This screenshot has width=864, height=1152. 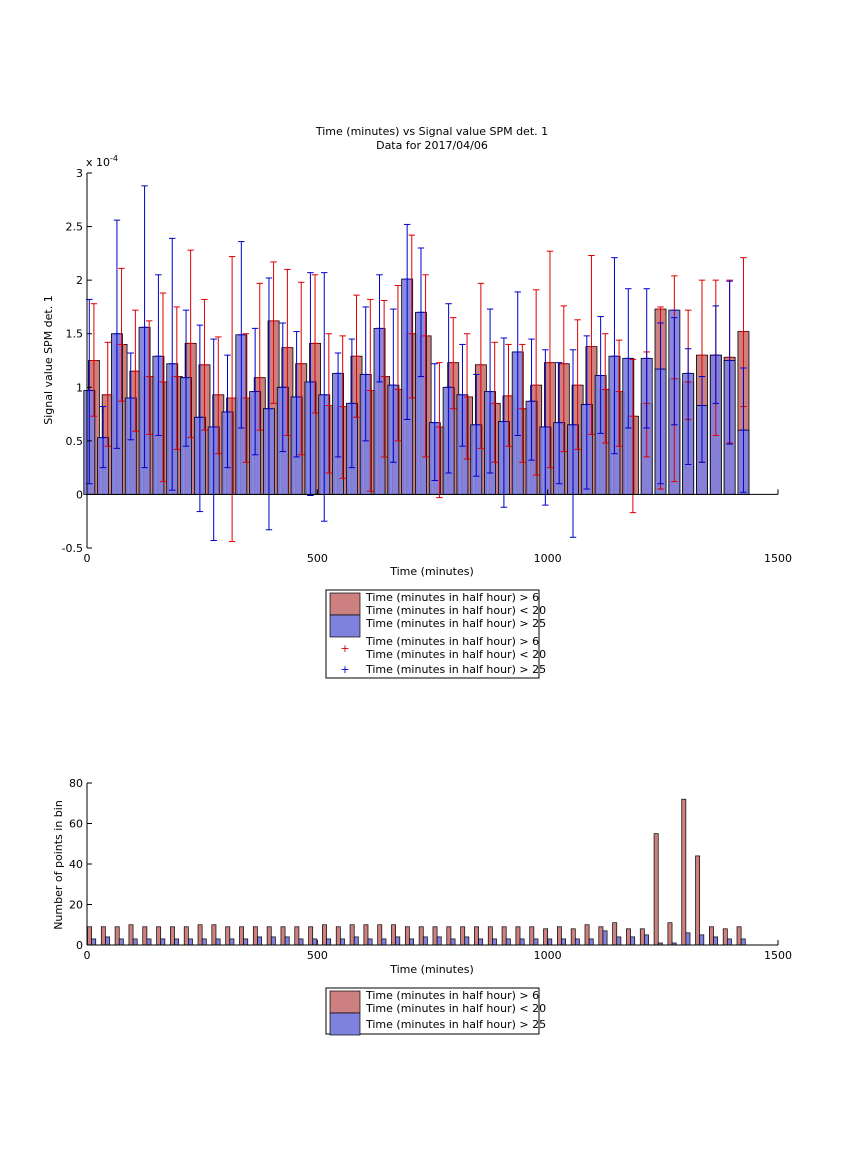 What do you see at coordinates (452, 995) in the screenshot?
I see `legend-entry: Time (minutes in half hour) > 6` at bounding box center [452, 995].